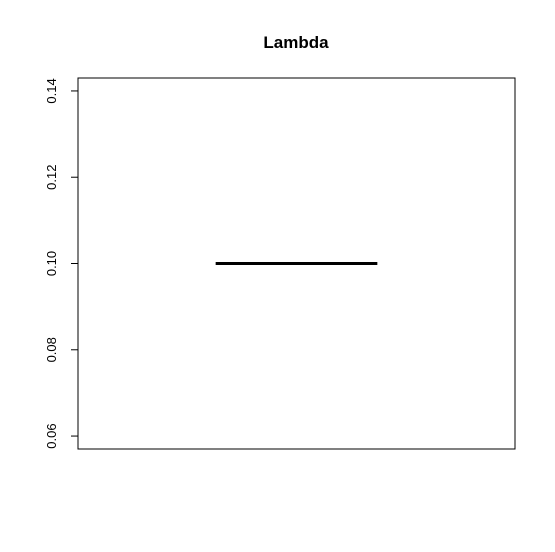  Describe the element at coordinates (51, 435) in the screenshot. I see `y-tick-label: 0.06` at that location.